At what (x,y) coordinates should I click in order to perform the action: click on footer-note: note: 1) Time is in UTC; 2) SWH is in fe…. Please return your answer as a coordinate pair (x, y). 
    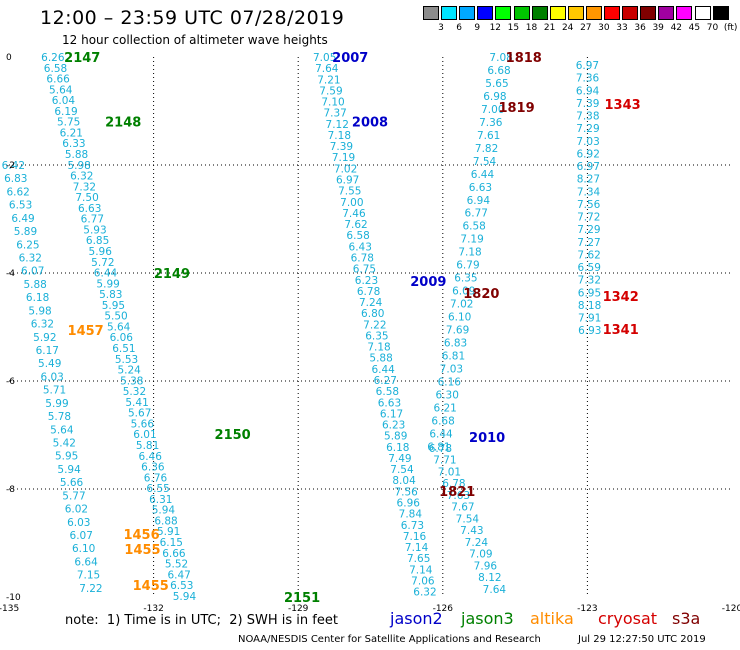
    Looking at the image, I should click on (201, 620).